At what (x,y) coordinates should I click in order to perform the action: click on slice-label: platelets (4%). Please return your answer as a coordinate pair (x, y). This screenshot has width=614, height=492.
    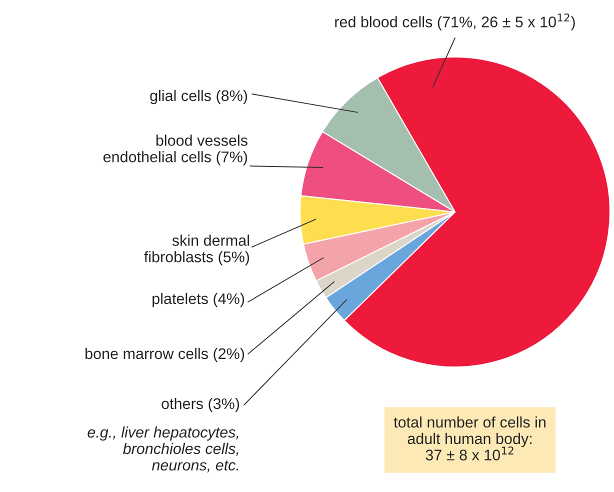
    Looking at the image, I should click on (198, 300).